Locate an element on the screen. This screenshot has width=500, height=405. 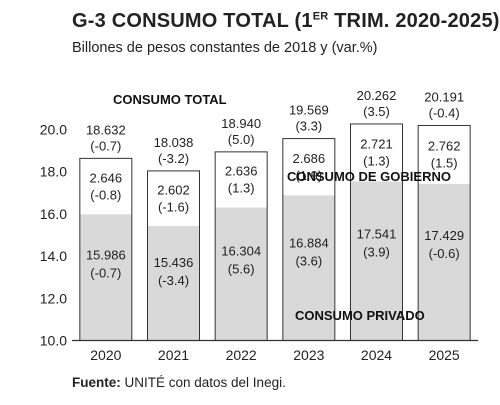
government-var-label: (-1.6) is located at coordinates (173, 206).